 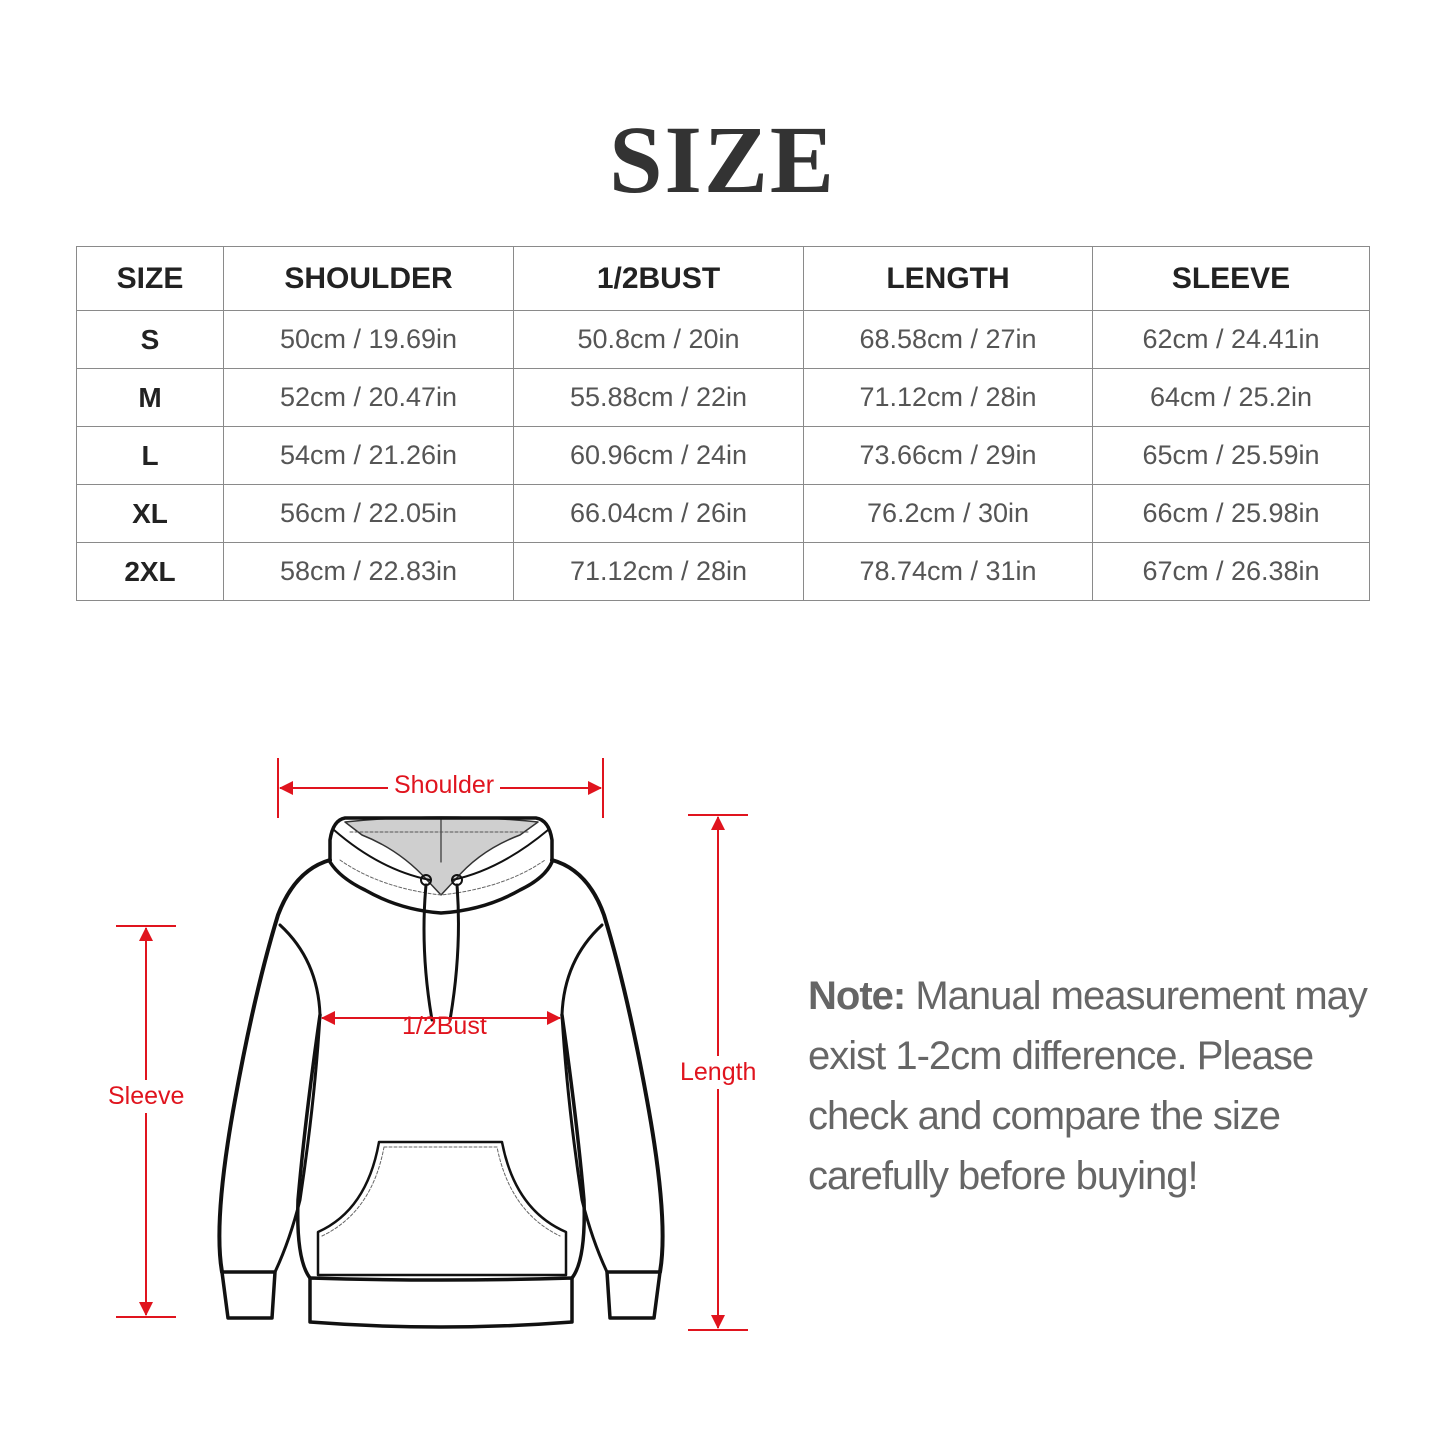 I want to click on hoodie-icon, so click(x=441, y=1072).